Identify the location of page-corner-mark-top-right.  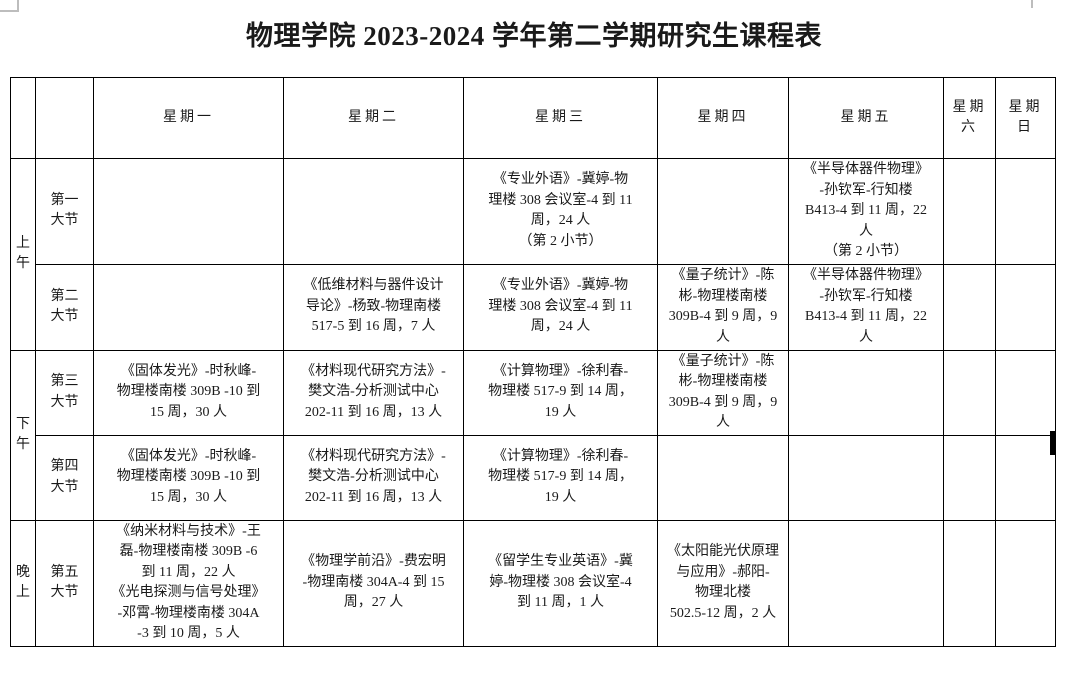
(1032, 4).